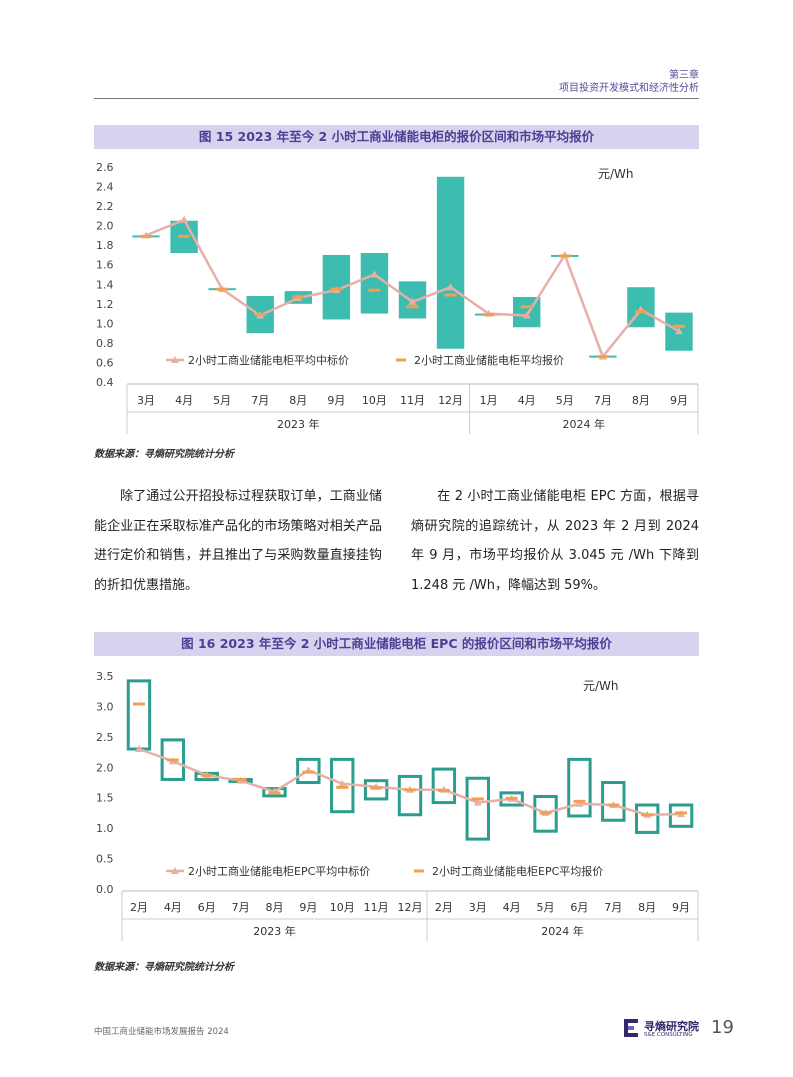  I want to click on y-tick-label: 0.0, so click(105, 889).